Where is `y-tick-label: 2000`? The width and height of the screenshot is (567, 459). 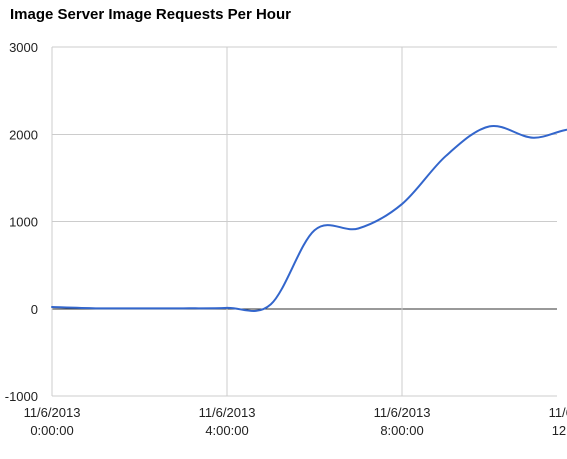 y-tick-label: 2000 is located at coordinates (23, 134).